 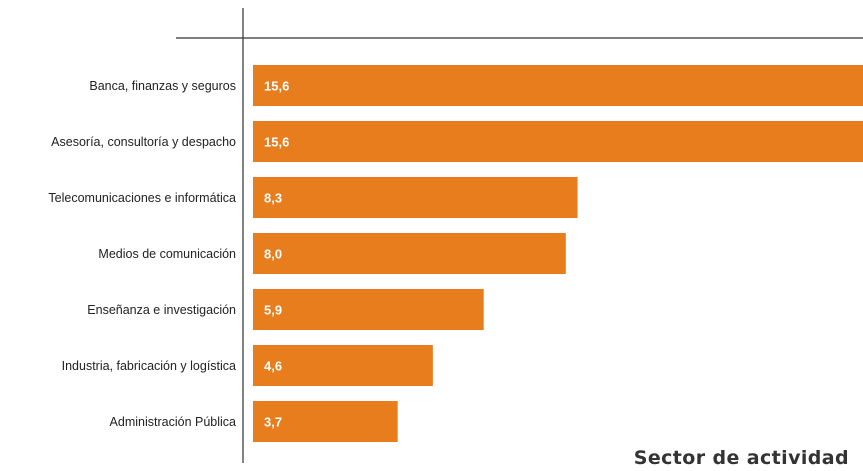 What do you see at coordinates (273, 310) in the screenshot?
I see `value-label-4: 5,9` at bounding box center [273, 310].